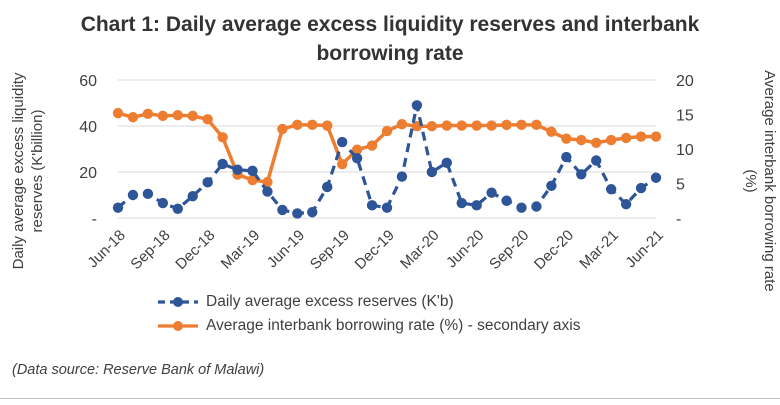 This screenshot has width=780, height=405. What do you see at coordinates (138, 370) in the screenshot?
I see `data-source-note: (Data source: Reserve Bank of Malawi)` at bounding box center [138, 370].